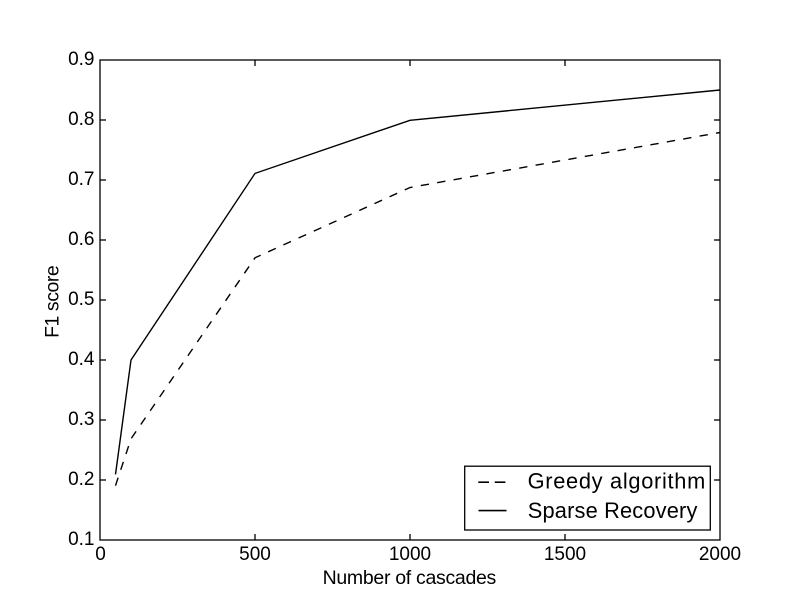 The height and width of the screenshot is (605, 800). I want to click on svg-text: 1000, so click(410, 554).